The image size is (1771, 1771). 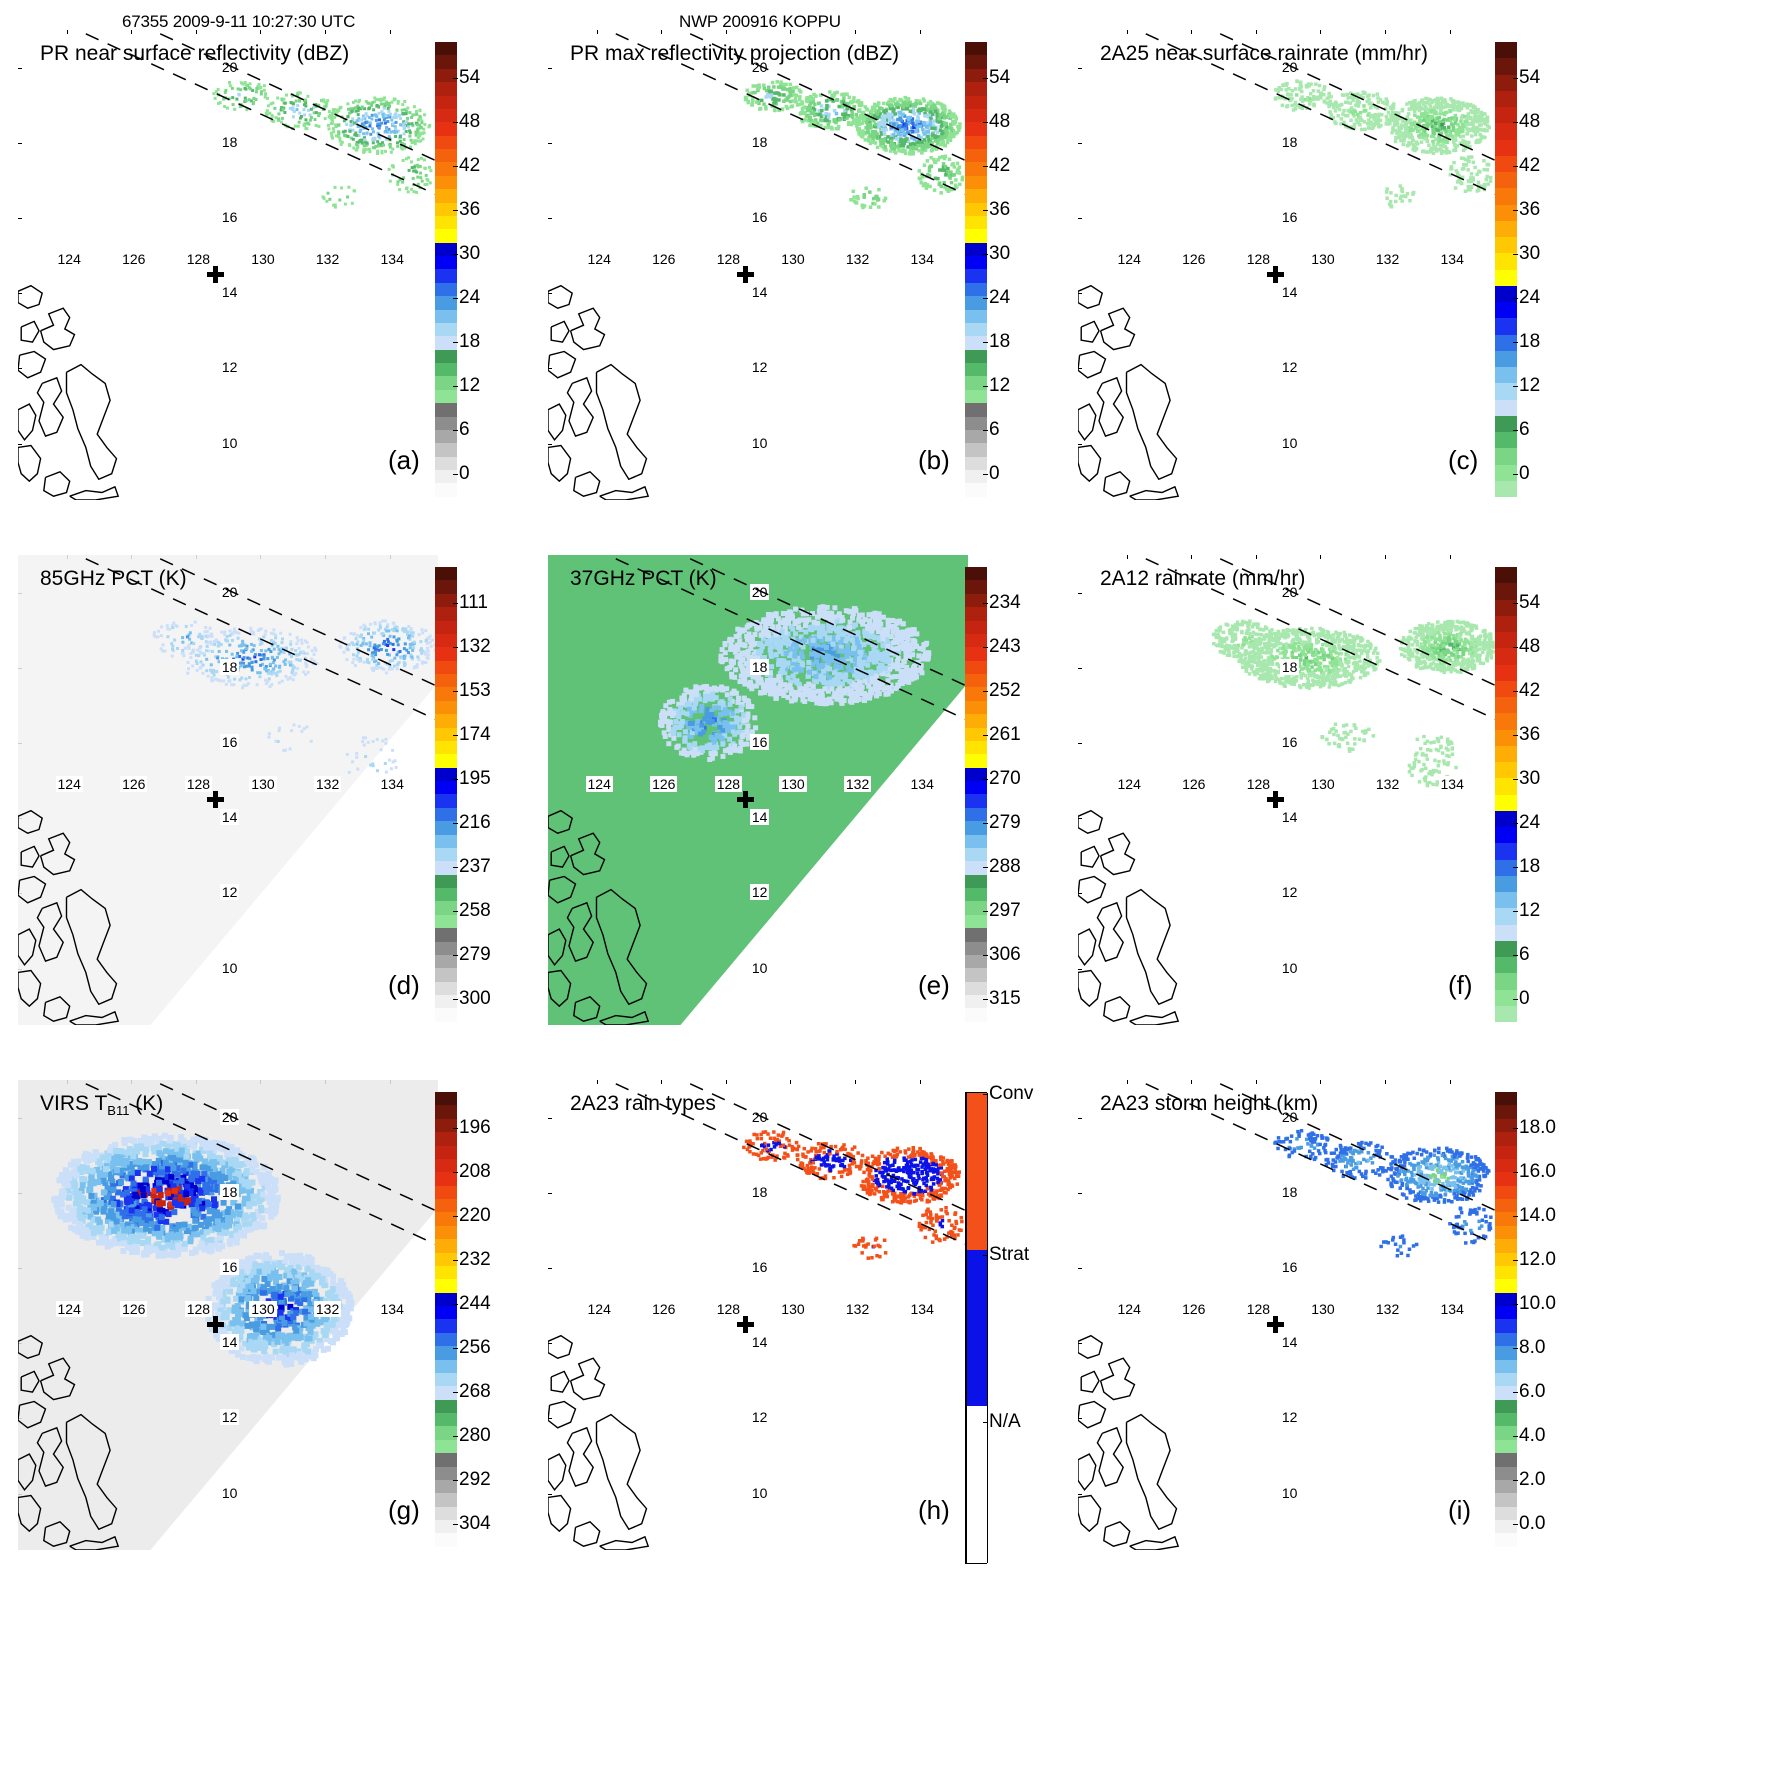 What do you see at coordinates (463, 794) in the screenshot?
I see `colorbar-d: 111 132 153 174 195 216 237 258 279 300` at bounding box center [463, 794].